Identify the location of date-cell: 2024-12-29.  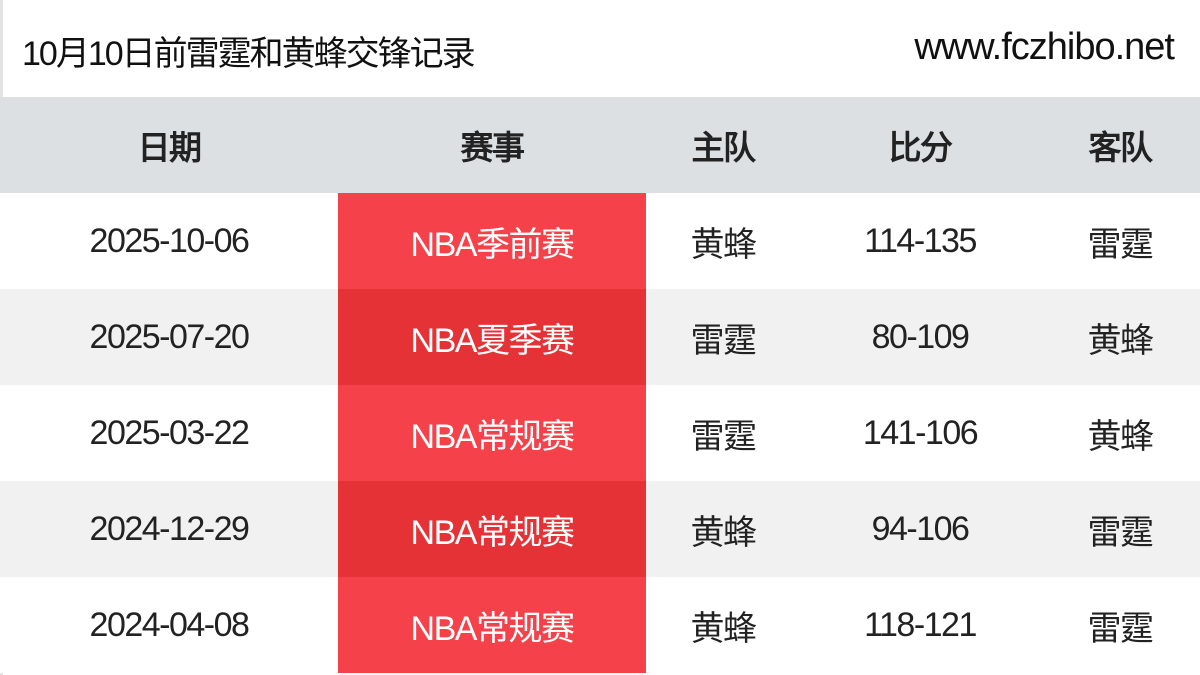
(169, 529).